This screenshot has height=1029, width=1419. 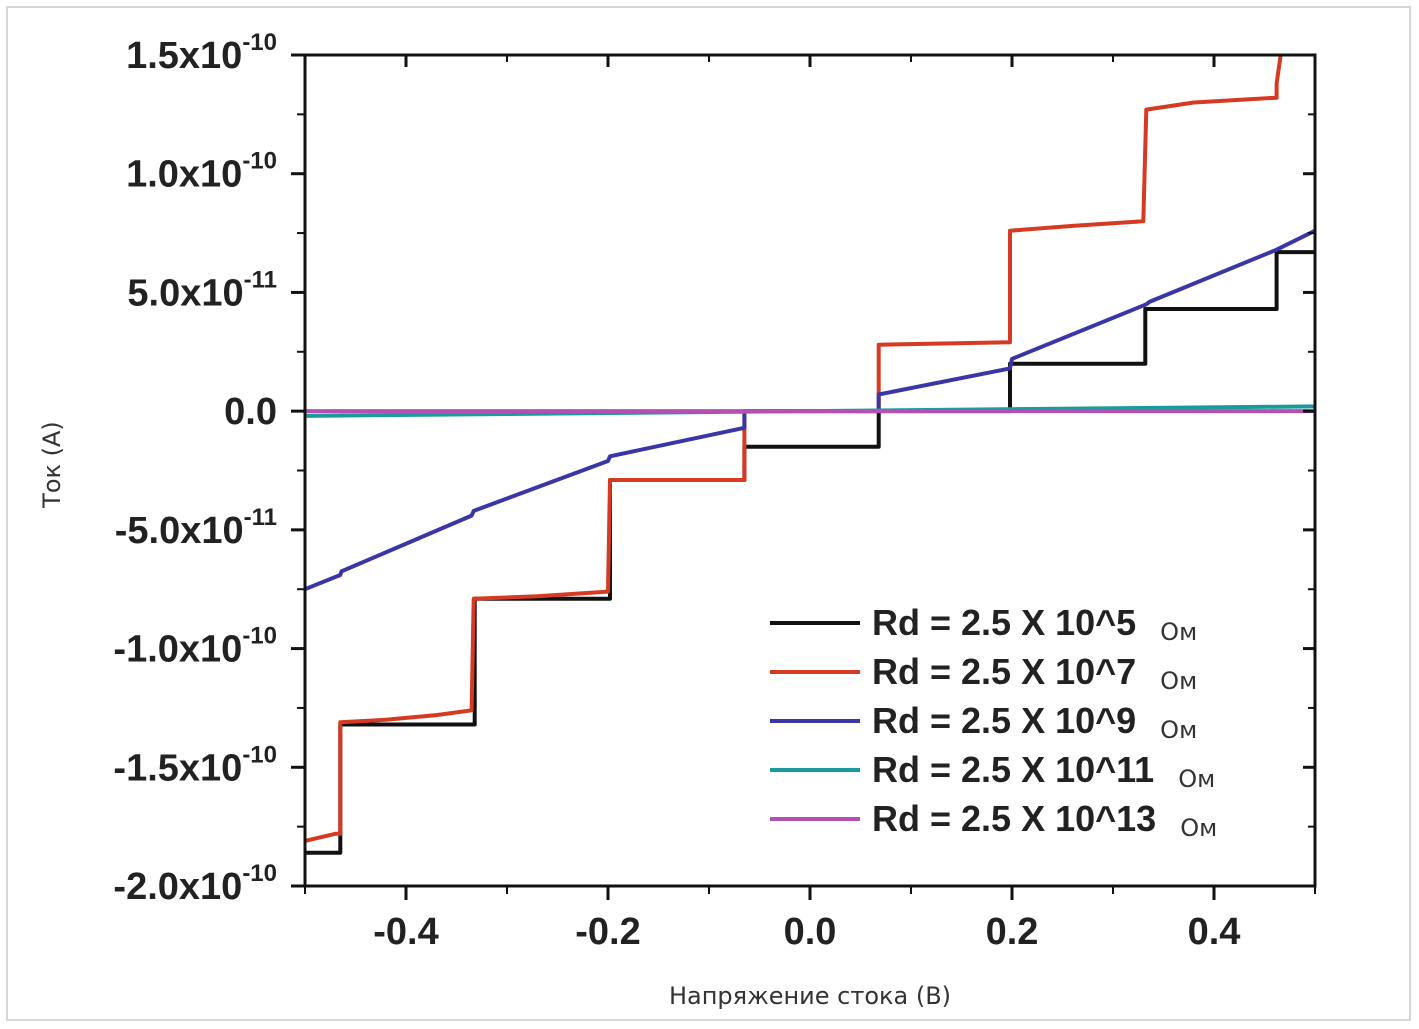 I want to click on y-tick-label: 1.5x10⁻¹⁰, so click(x=201, y=53).